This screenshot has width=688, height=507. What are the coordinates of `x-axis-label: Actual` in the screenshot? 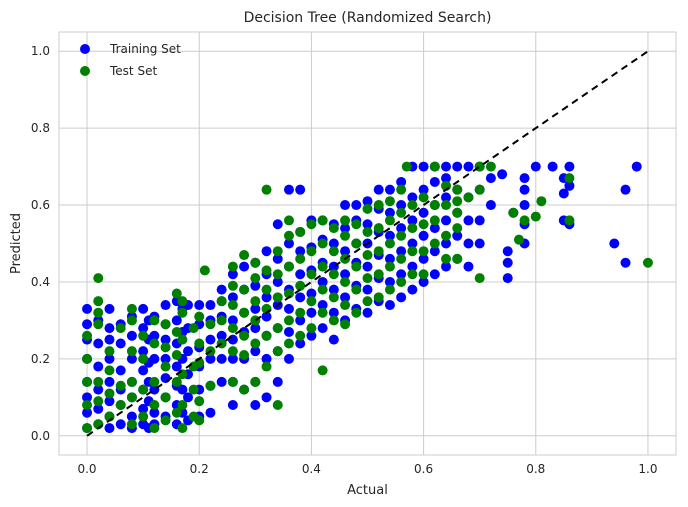 It's located at (367, 490).